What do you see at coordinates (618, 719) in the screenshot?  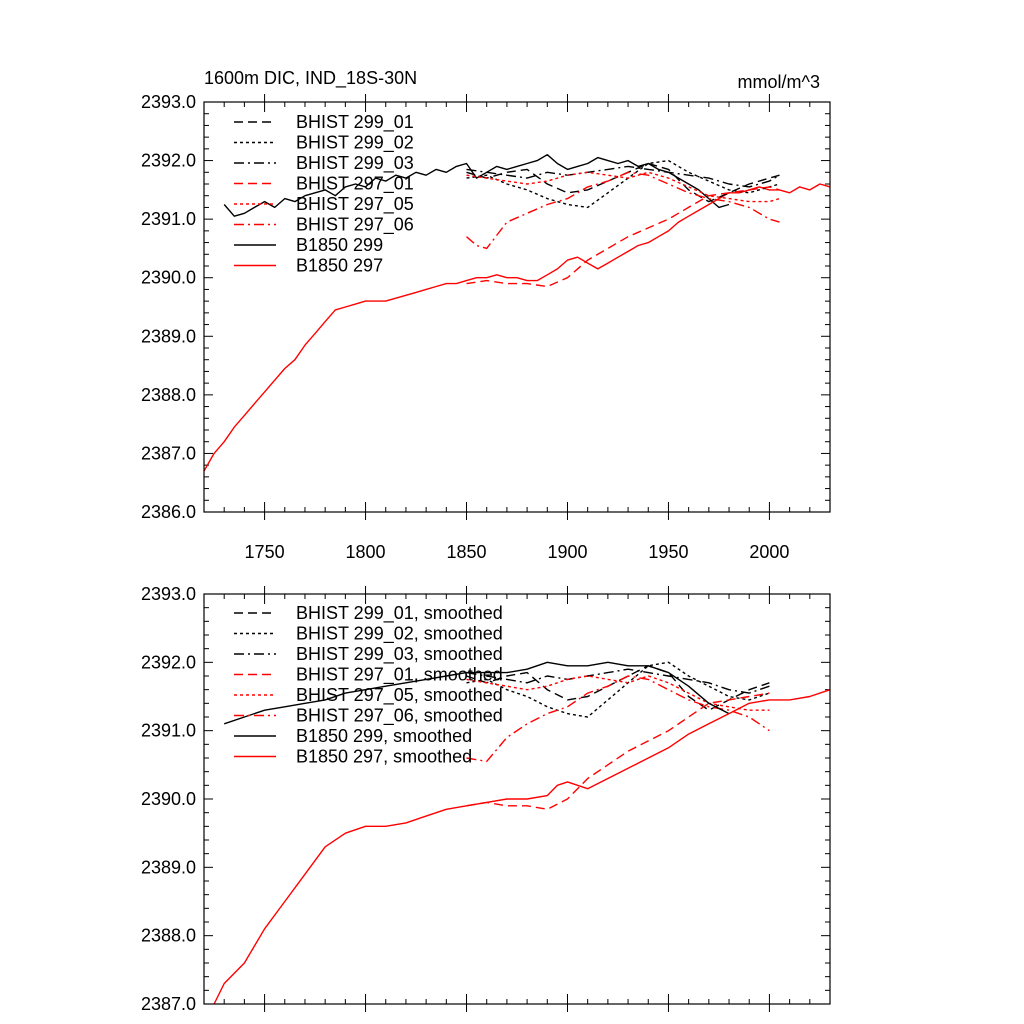 I see `series-line-bhist-297-06-smoothed` at bounding box center [618, 719].